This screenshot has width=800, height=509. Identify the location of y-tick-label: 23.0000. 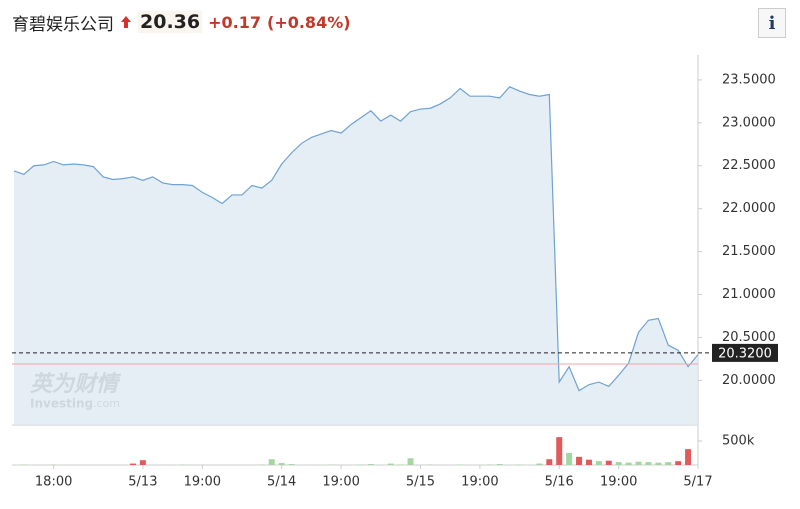
(749, 122).